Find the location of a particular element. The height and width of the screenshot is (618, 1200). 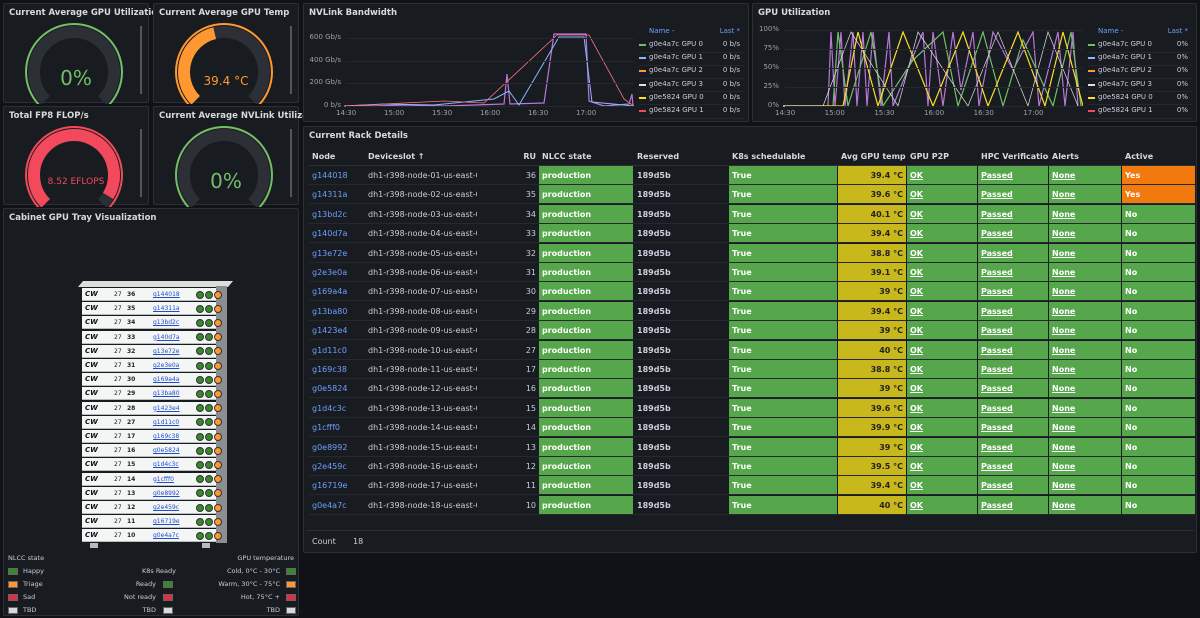

tray-node: g16719e is located at coordinates (166, 522).